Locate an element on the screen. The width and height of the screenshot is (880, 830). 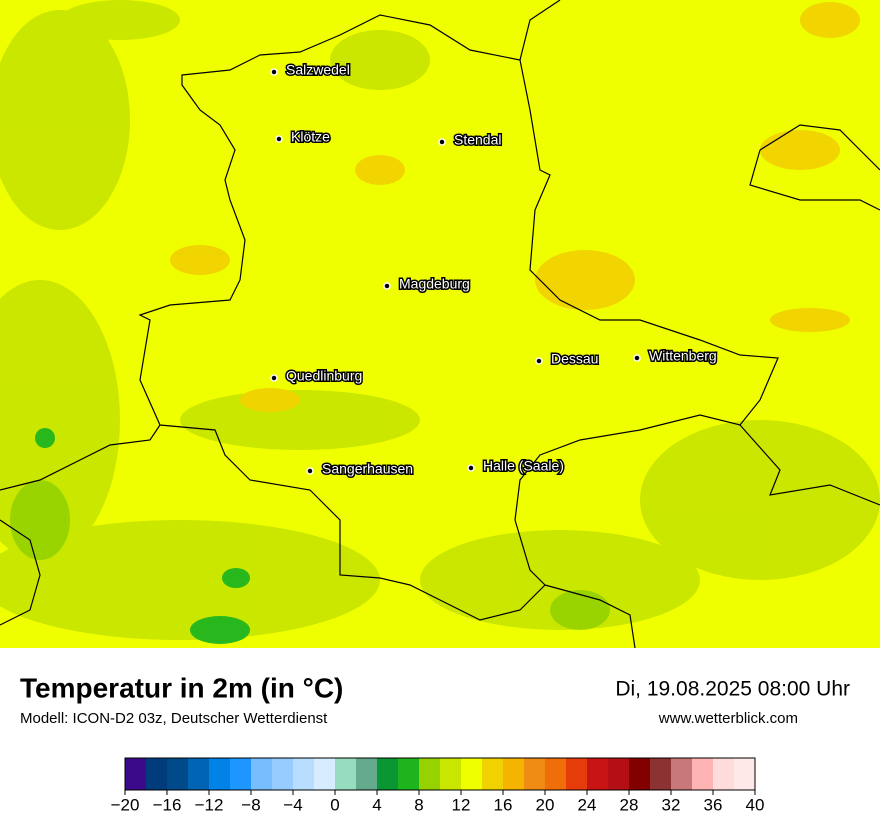
city-label: Sangerhausen is located at coordinates (367, 469).